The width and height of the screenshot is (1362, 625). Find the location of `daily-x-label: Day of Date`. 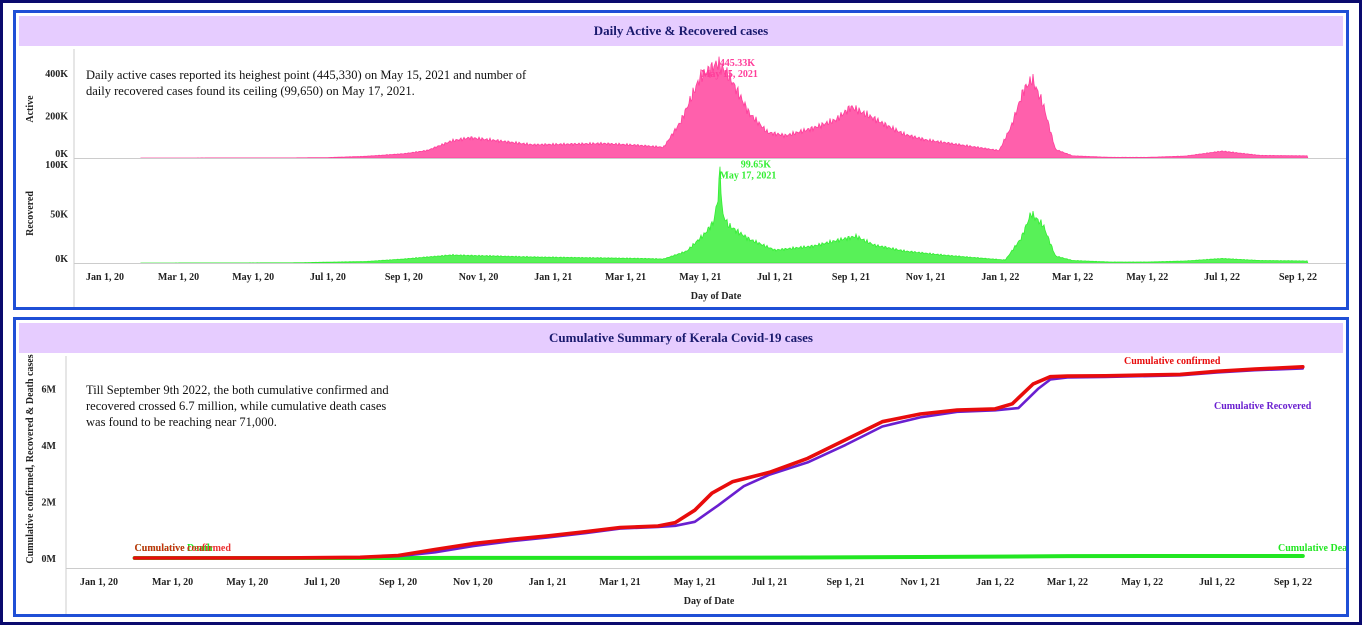

daily-x-label: Day of Date is located at coordinates (716, 296).